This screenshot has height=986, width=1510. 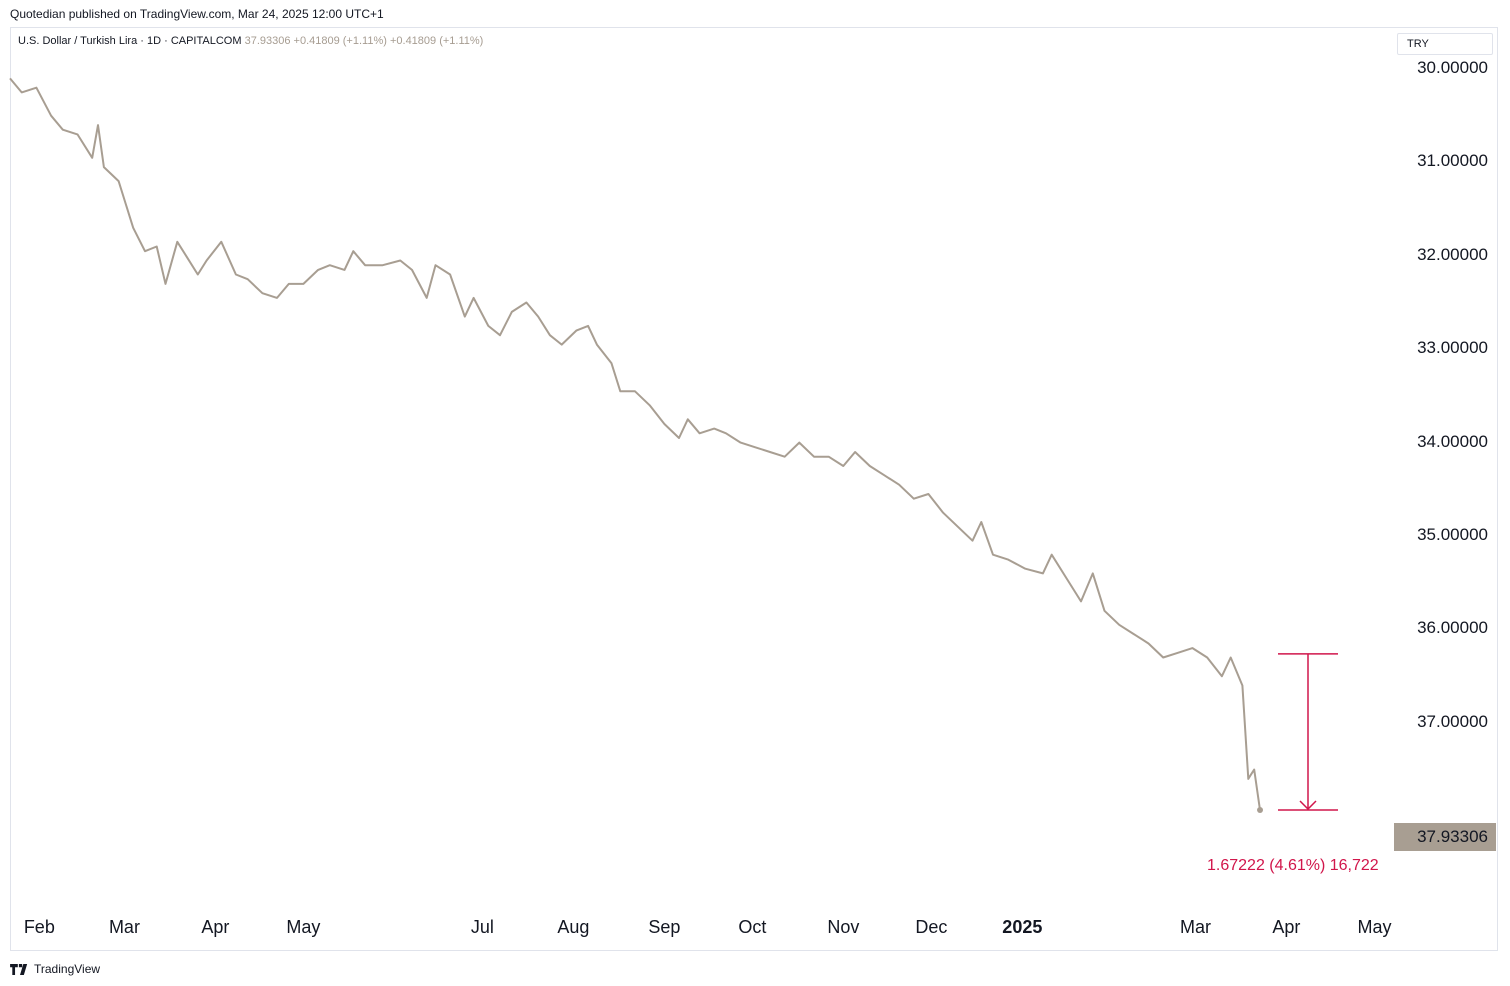 What do you see at coordinates (1452, 161) in the screenshot?
I see `y-tick-label: 31.00000` at bounding box center [1452, 161].